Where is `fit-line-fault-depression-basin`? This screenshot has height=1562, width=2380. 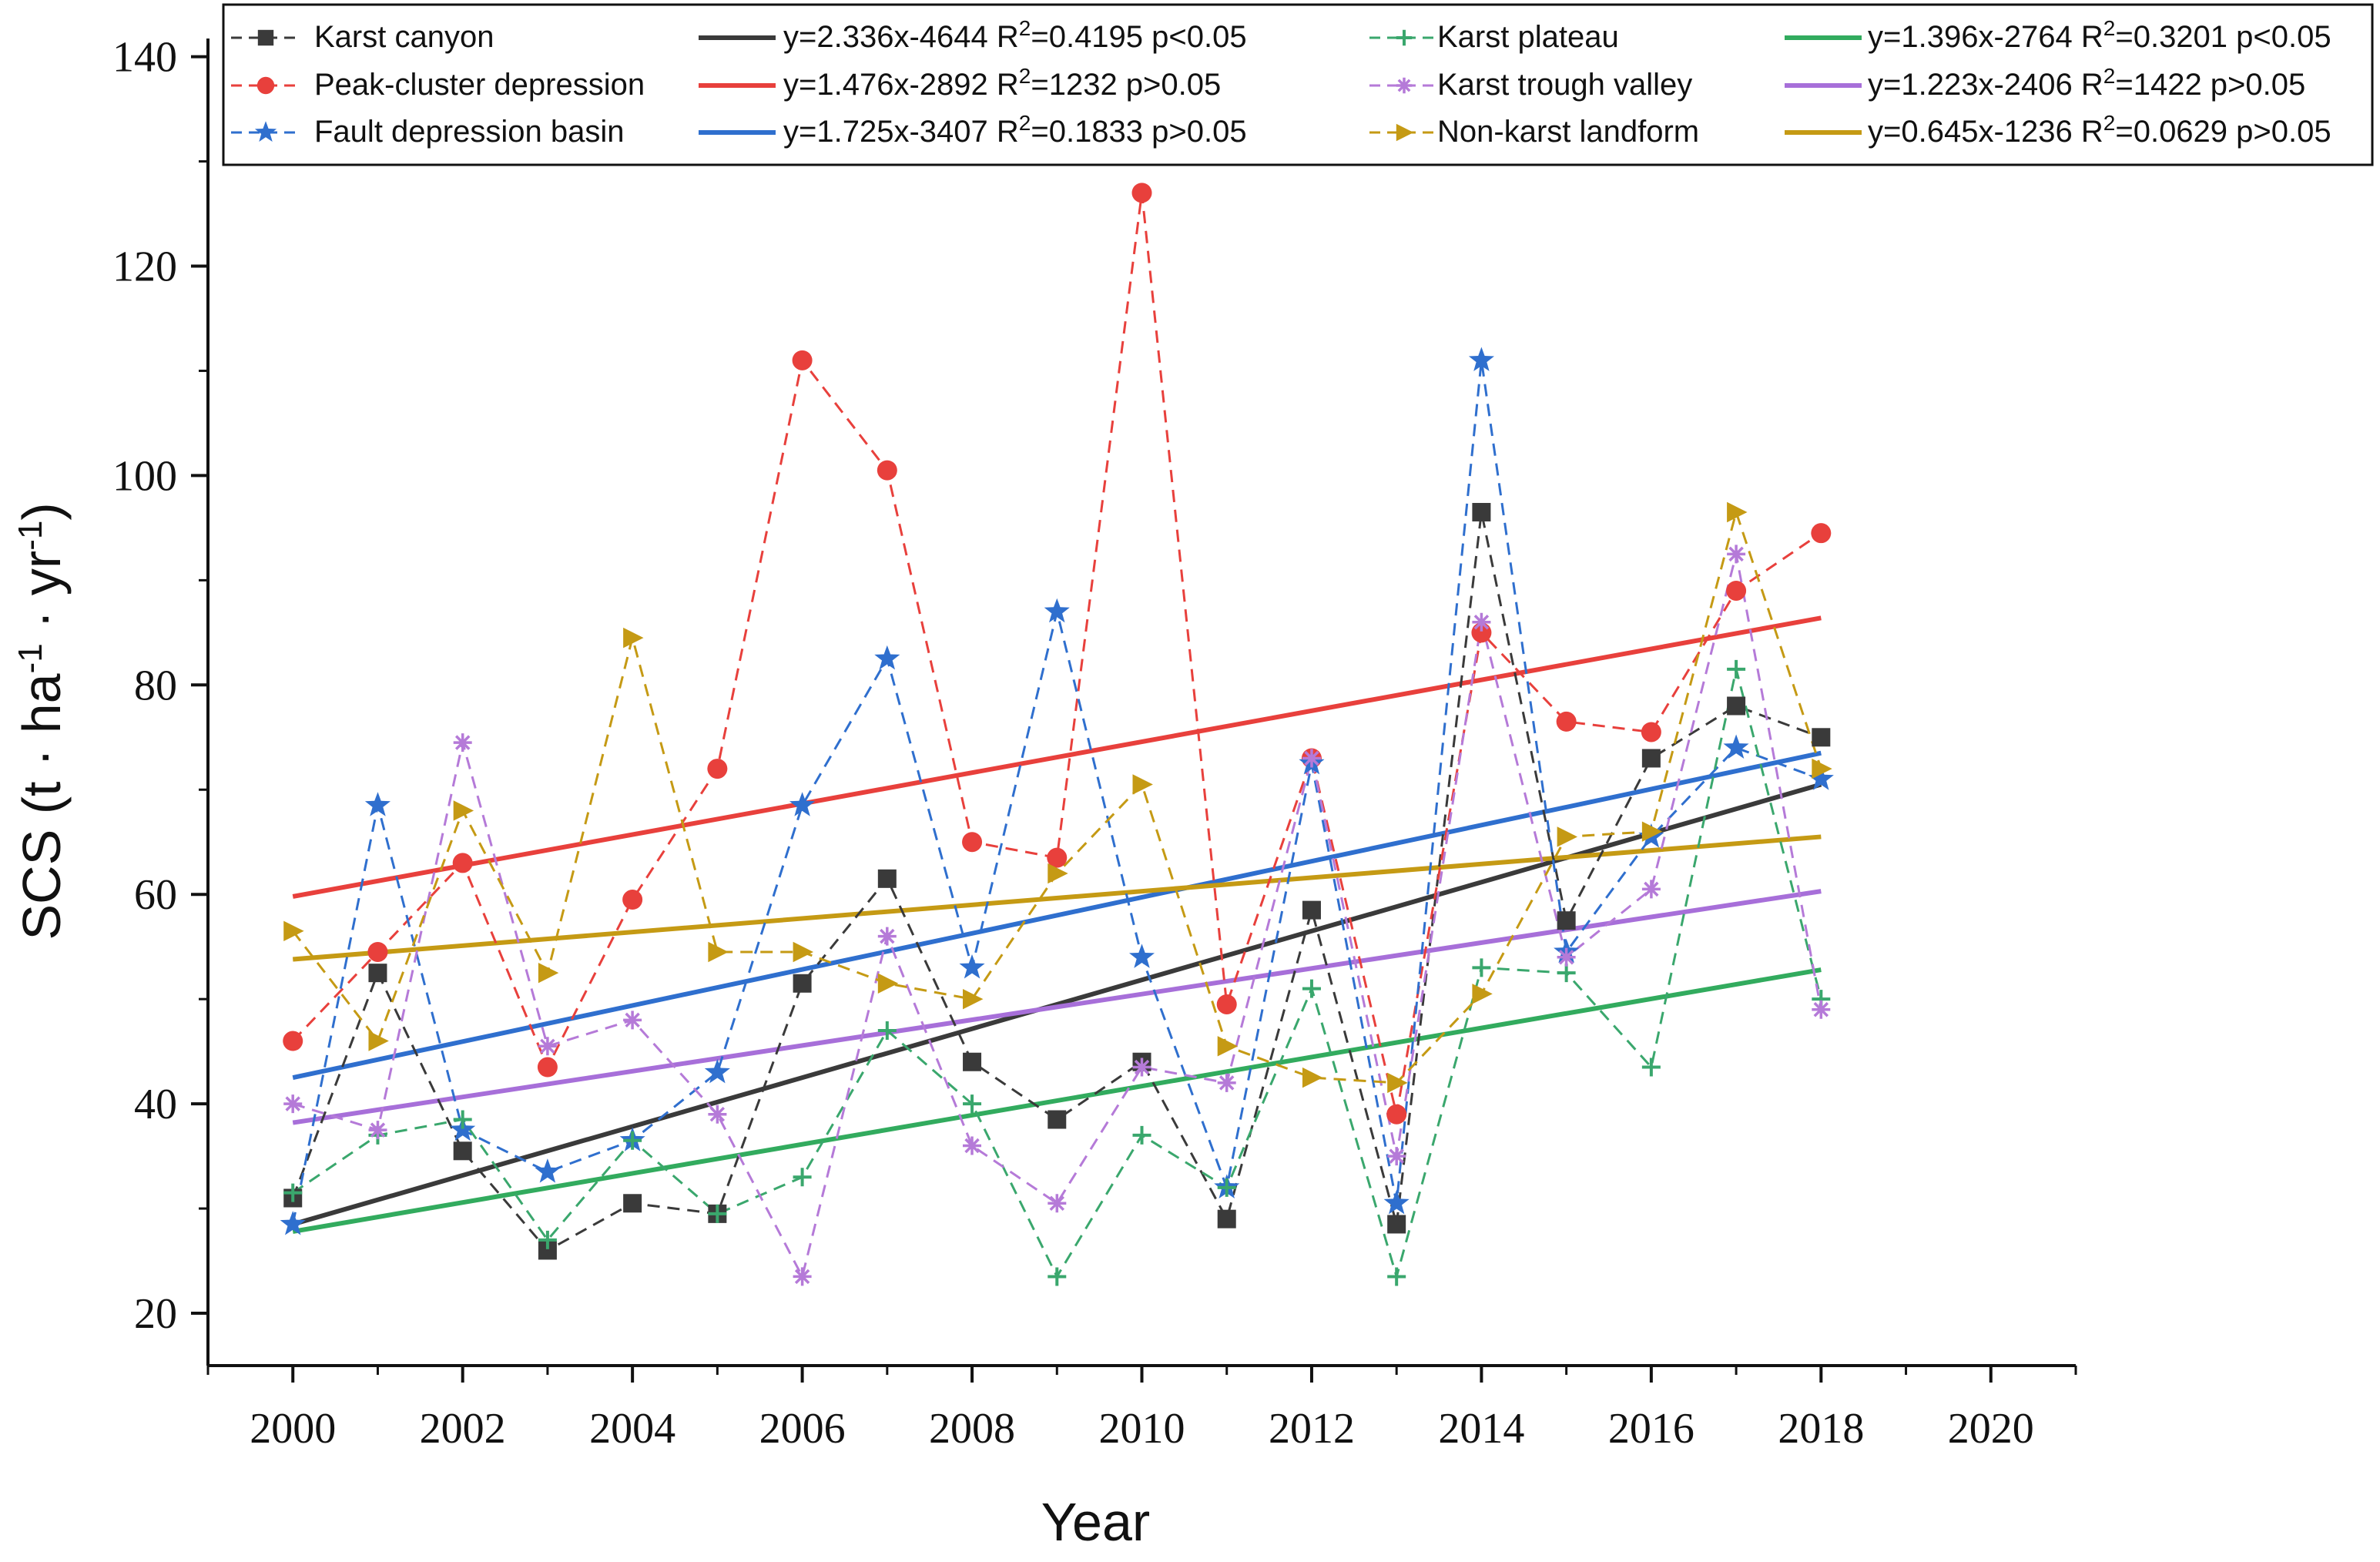 fit-line-fault-depression-basin is located at coordinates (1057, 916).